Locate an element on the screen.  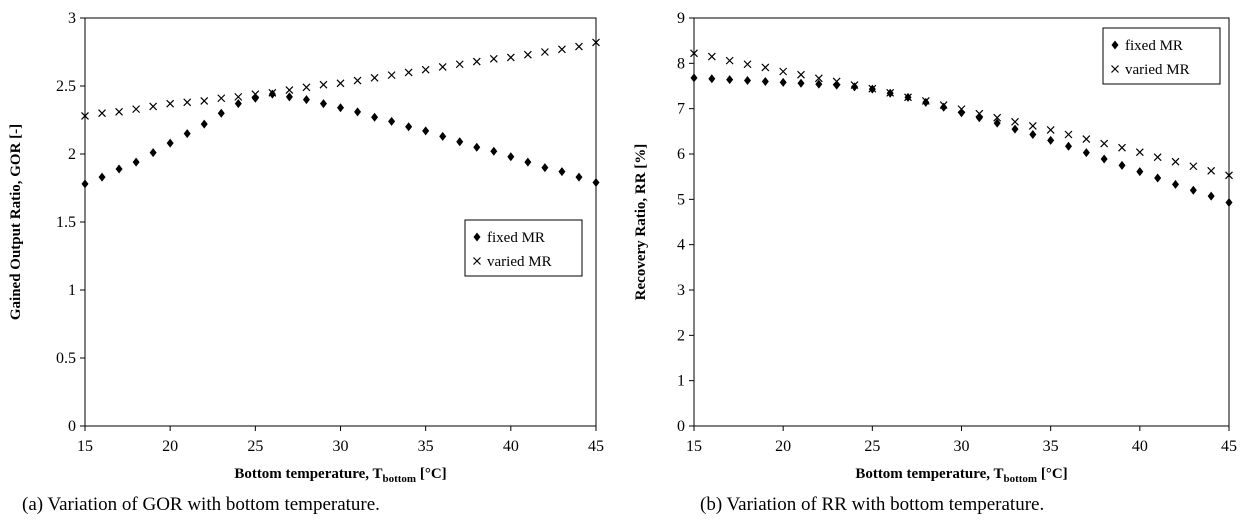
y-tick-label: 1 is located at coordinates (72, 290).